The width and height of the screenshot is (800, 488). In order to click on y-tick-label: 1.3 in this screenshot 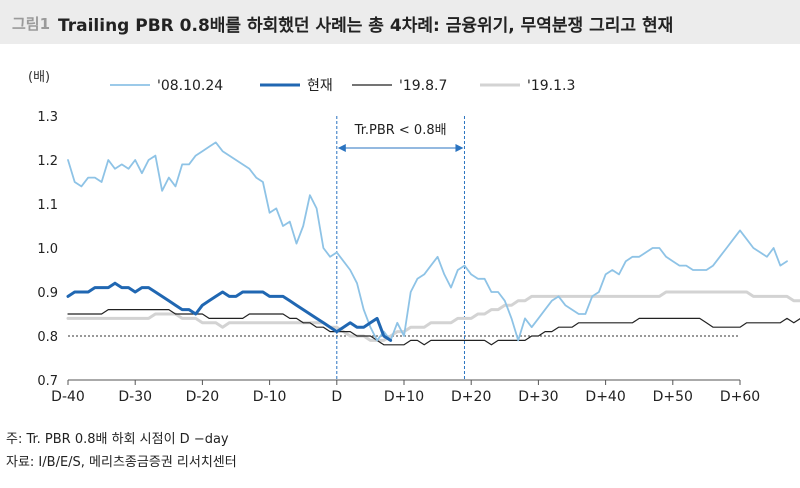, I will do `click(47, 117)`.